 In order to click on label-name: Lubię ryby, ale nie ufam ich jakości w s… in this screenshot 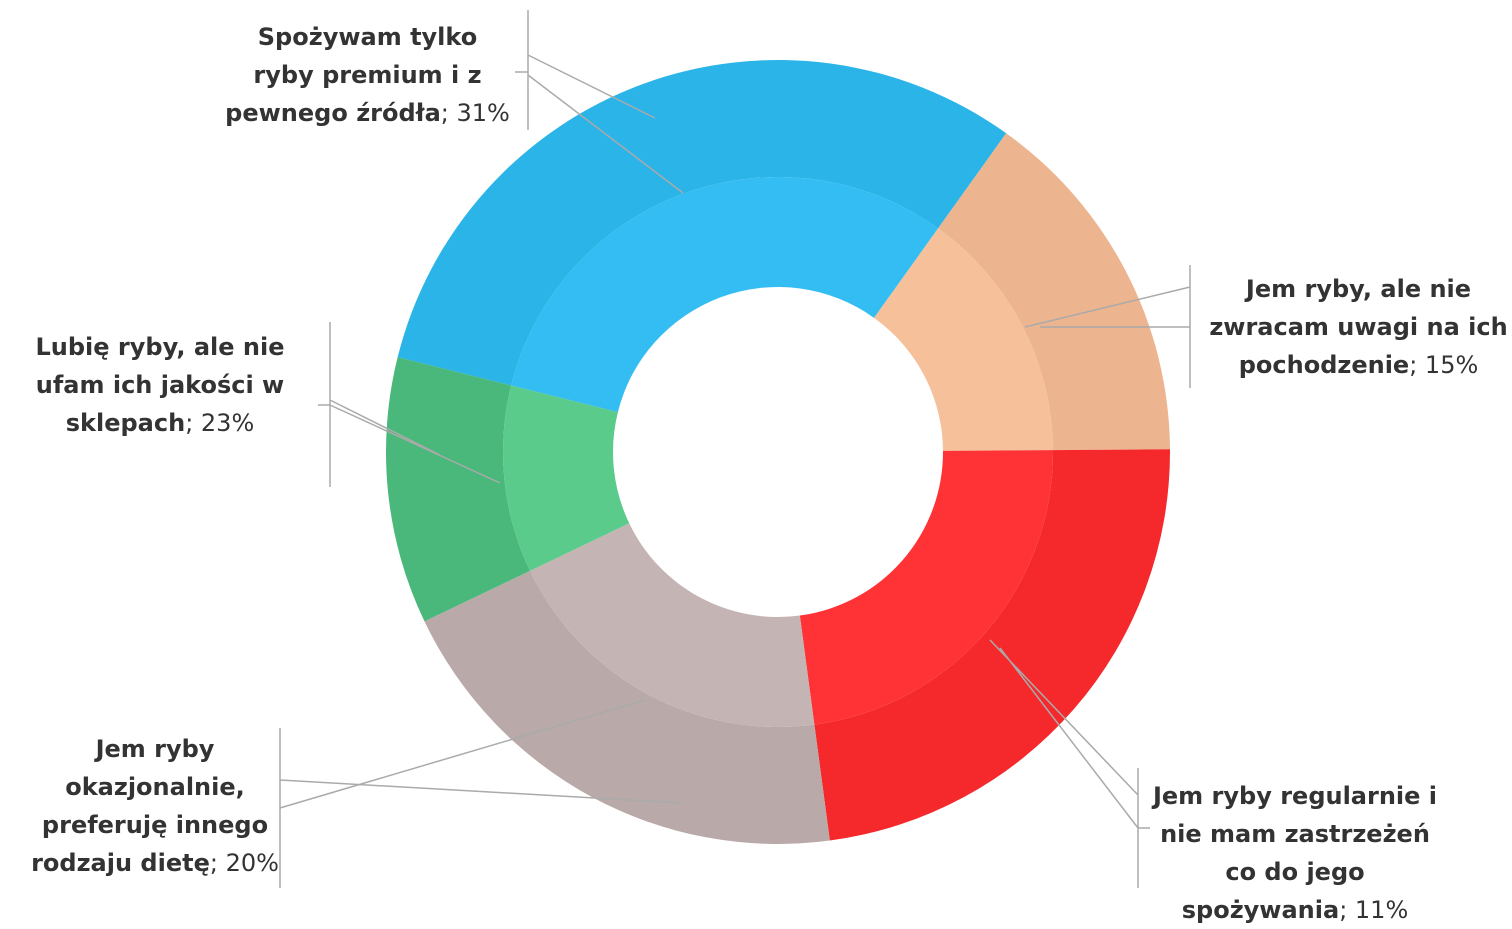, I will do `click(160, 385)`.